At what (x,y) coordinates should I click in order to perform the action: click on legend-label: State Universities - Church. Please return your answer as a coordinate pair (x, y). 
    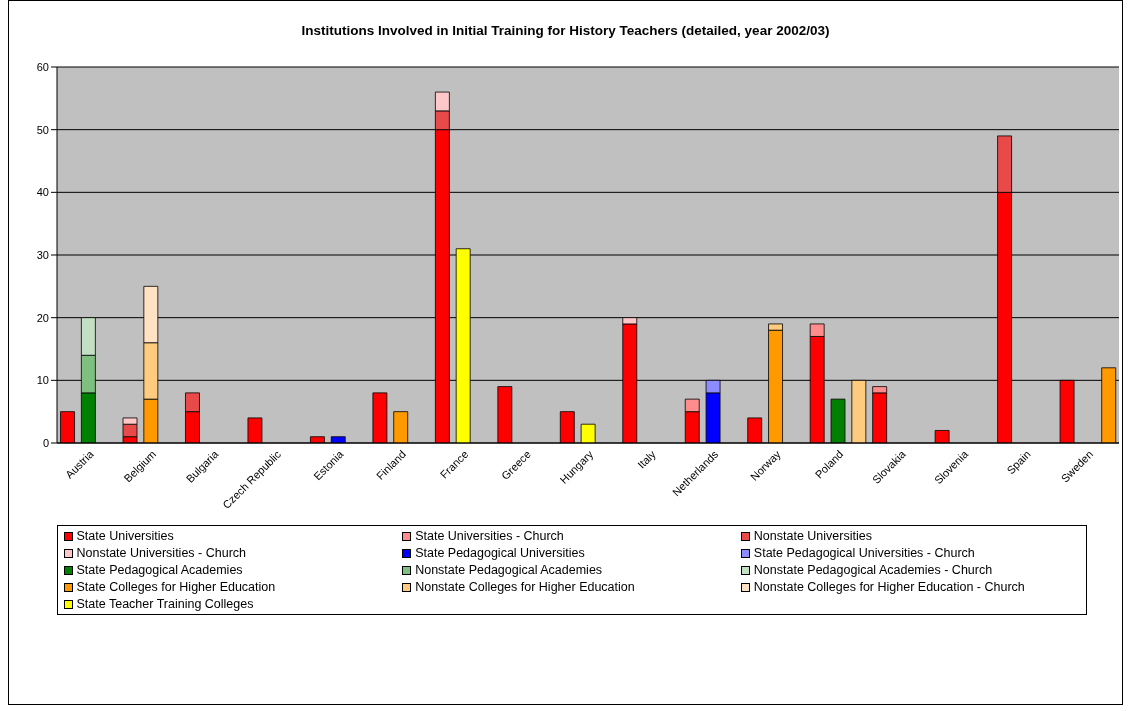
    Looking at the image, I should click on (489, 536).